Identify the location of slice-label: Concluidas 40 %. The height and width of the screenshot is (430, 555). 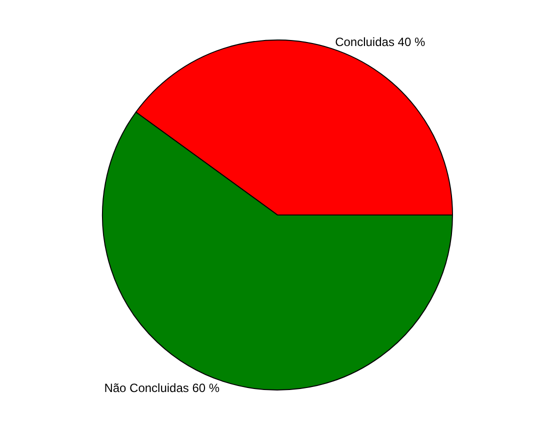
(380, 42).